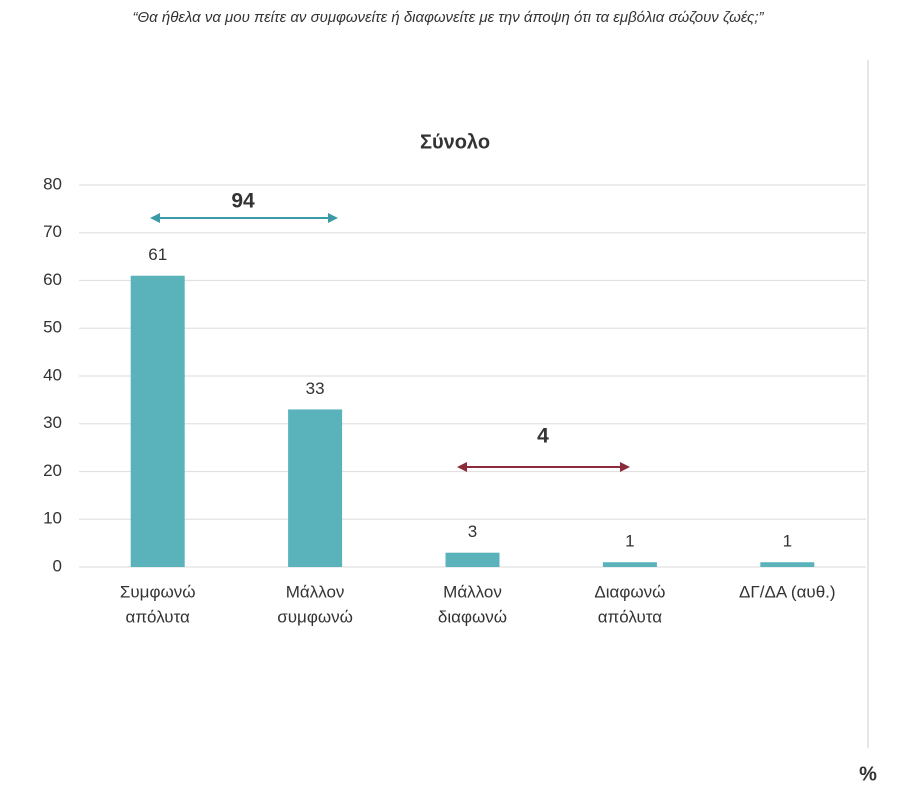 This screenshot has width=900, height=794. What do you see at coordinates (52, 422) in the screenshot?
I see `y-tick-label: 30` at bounding box center [52, 422].